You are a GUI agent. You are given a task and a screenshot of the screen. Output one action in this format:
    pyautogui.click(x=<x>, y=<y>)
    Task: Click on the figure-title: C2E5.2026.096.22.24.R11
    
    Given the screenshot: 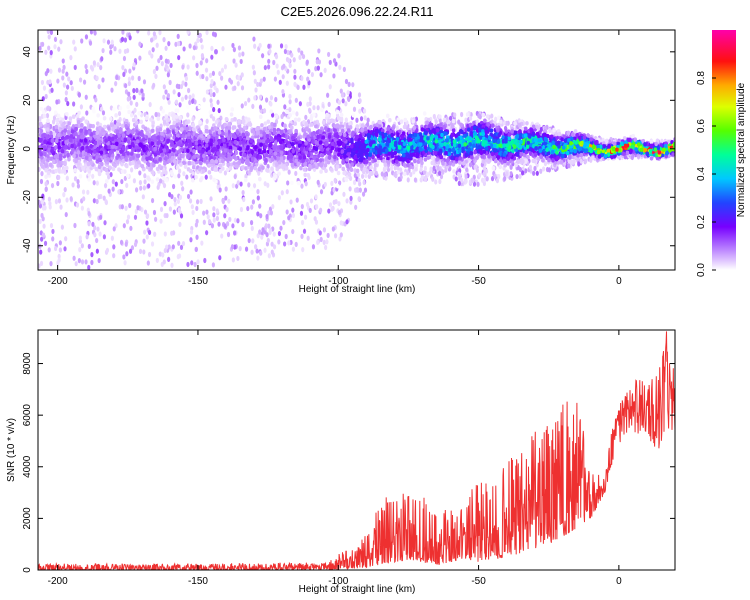 What is the action you would take?
    pyautogui.click(x=357, y=11)
    